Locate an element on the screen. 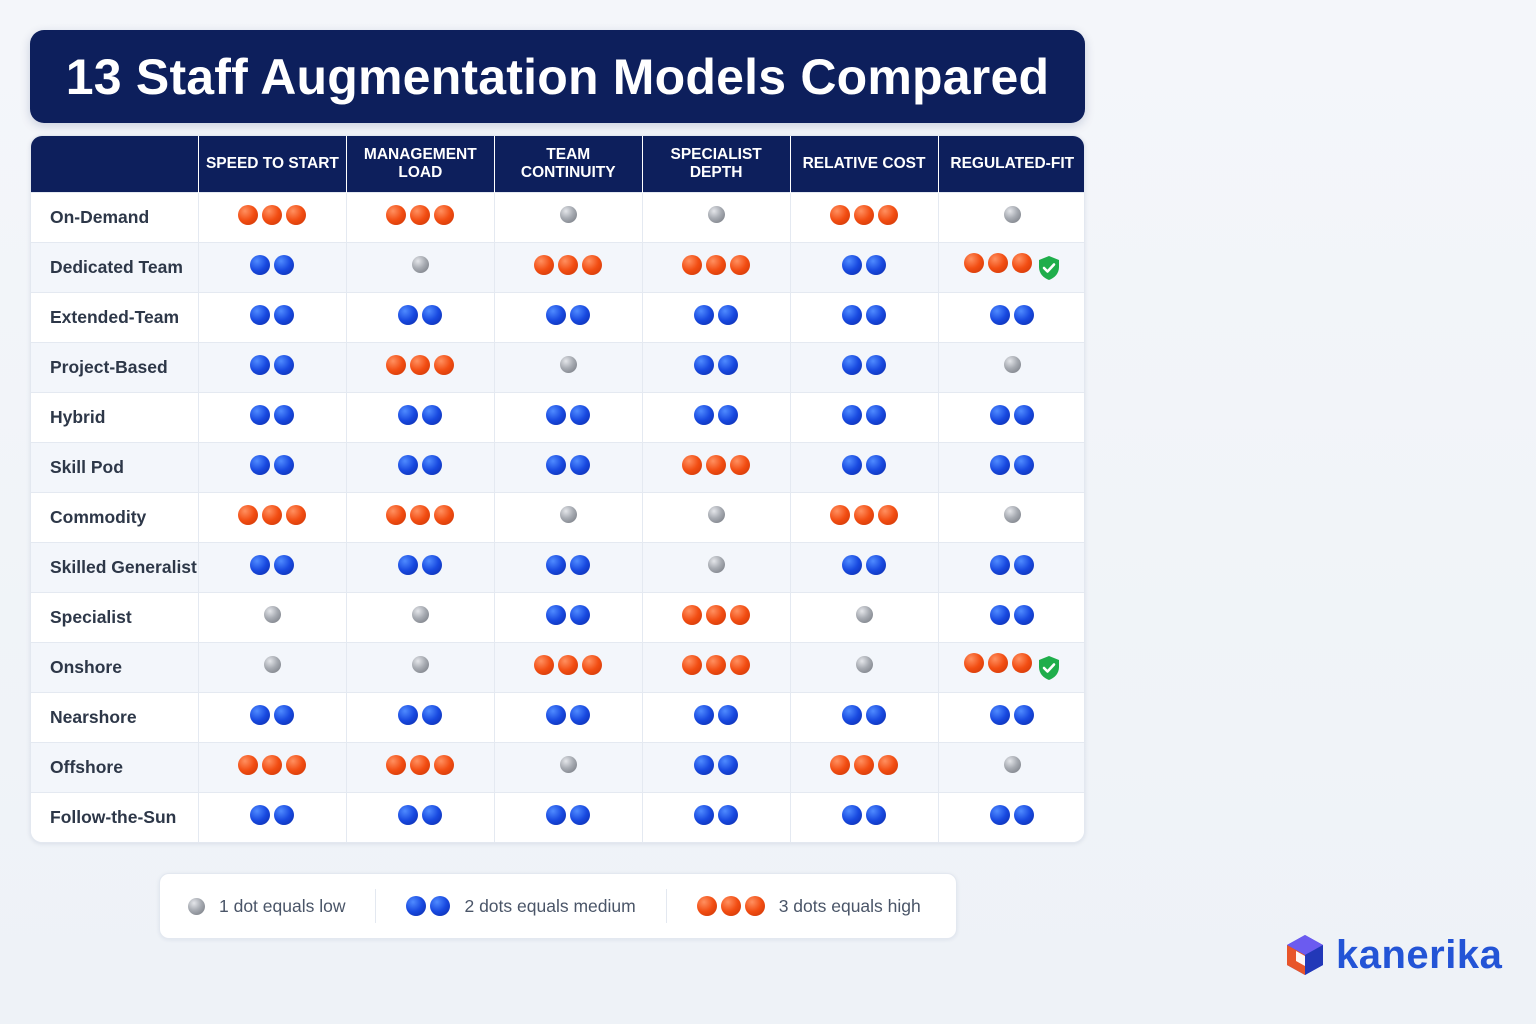 Image resolution: width=1536 pixels, height=1024 pixels. header-corner is located at coordinates (115, 164).